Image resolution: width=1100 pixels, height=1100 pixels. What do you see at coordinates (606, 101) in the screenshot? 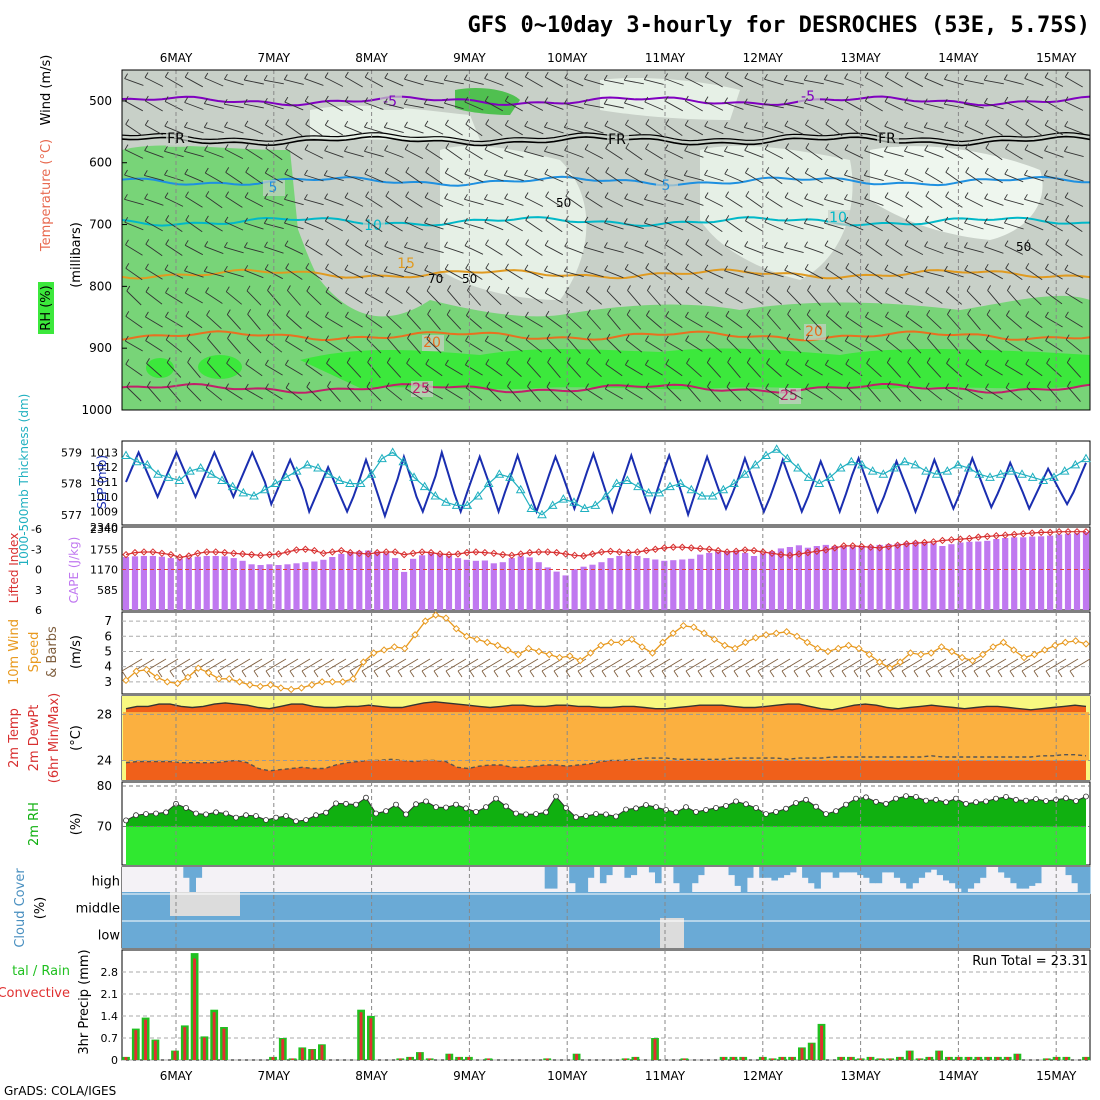
I see `temperature-contour` at bounding box center [606, 101].